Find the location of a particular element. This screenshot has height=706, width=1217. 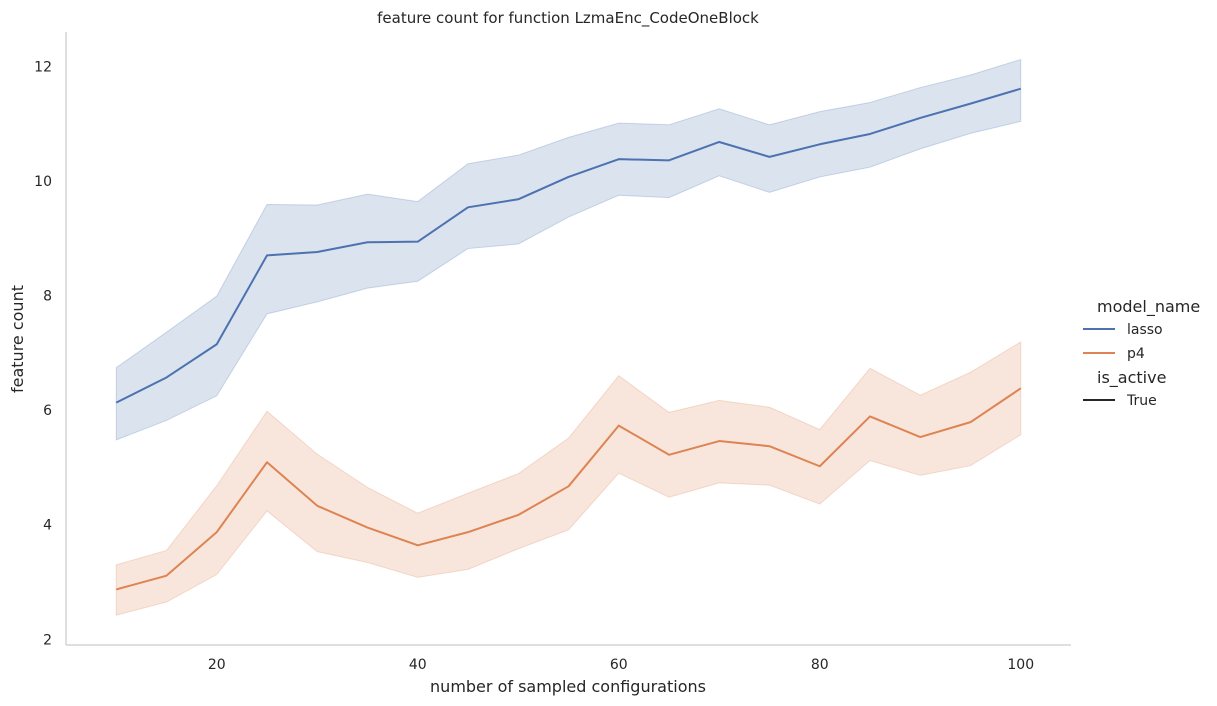

y-tick-labels: 2 4 6 8 10 12 is located at coordinates (43, 353).